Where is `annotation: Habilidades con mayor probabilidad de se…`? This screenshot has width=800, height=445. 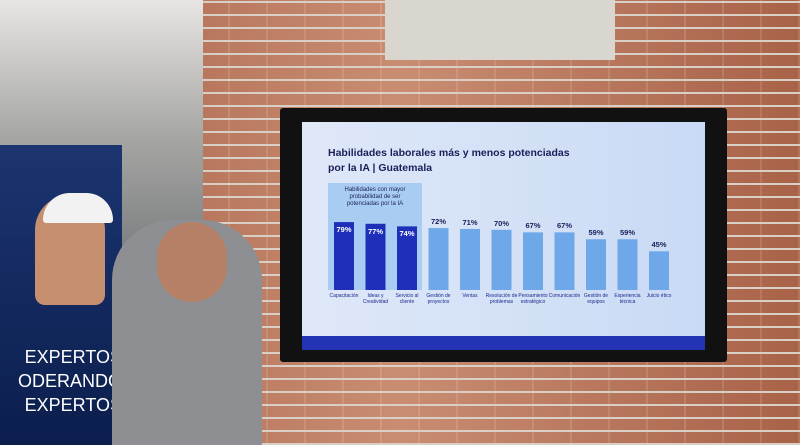 annotation: Habilidades con mayor probabilidad de se… is located at coordinates (375, 197).